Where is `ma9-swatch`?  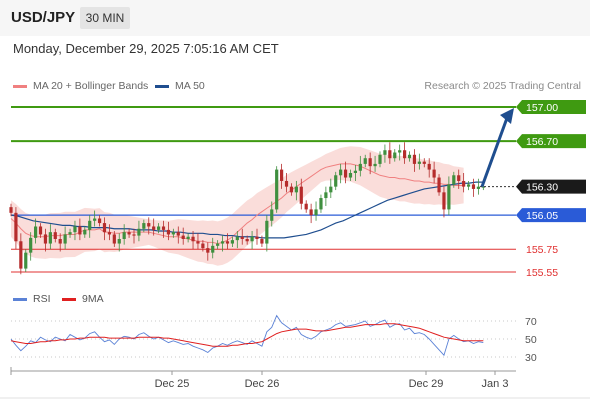 ma9-swatch is located at coordinates (69, 299).